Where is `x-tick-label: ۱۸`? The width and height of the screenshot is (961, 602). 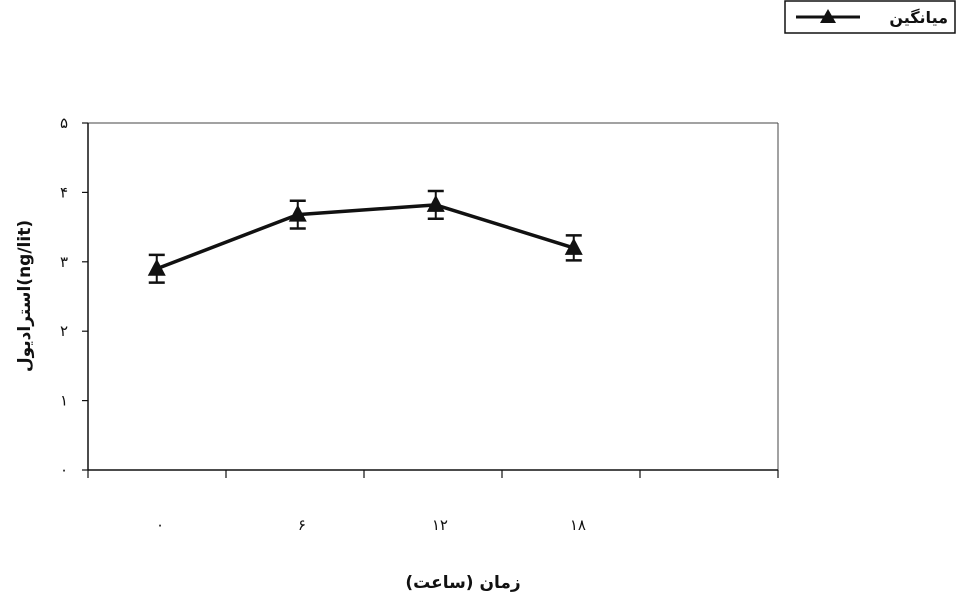 x-tick-label: ۱۸ is located at coordinates (578, 525).